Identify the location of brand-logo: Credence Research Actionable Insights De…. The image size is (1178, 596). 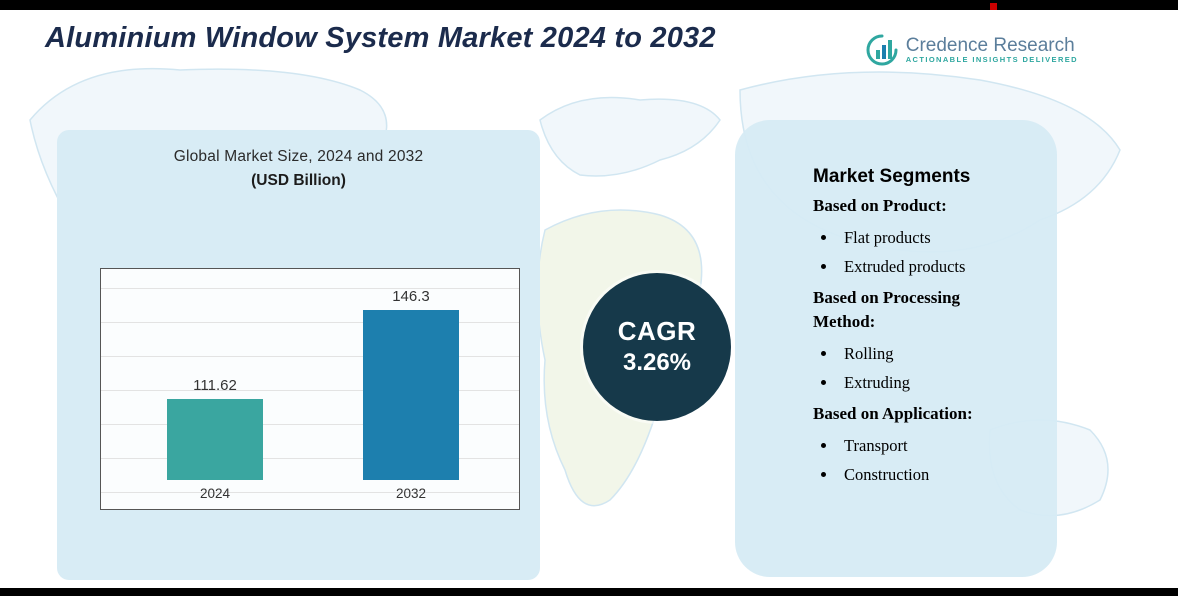
(972, 50).